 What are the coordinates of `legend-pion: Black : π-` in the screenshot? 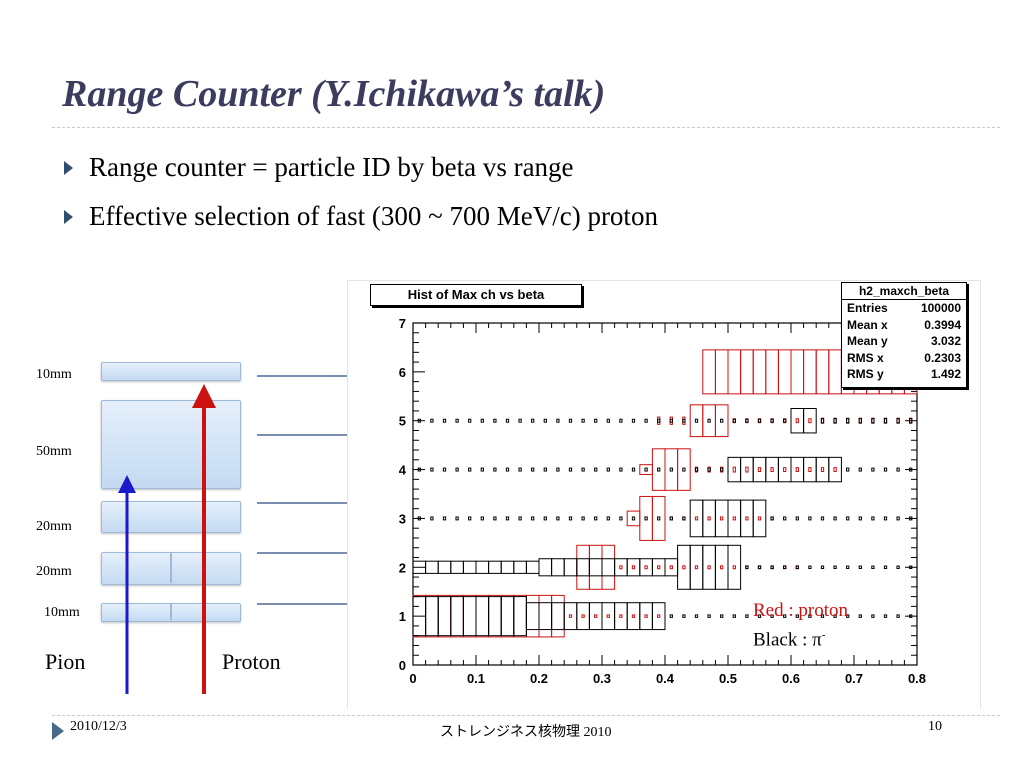 It's located at (789, 640).